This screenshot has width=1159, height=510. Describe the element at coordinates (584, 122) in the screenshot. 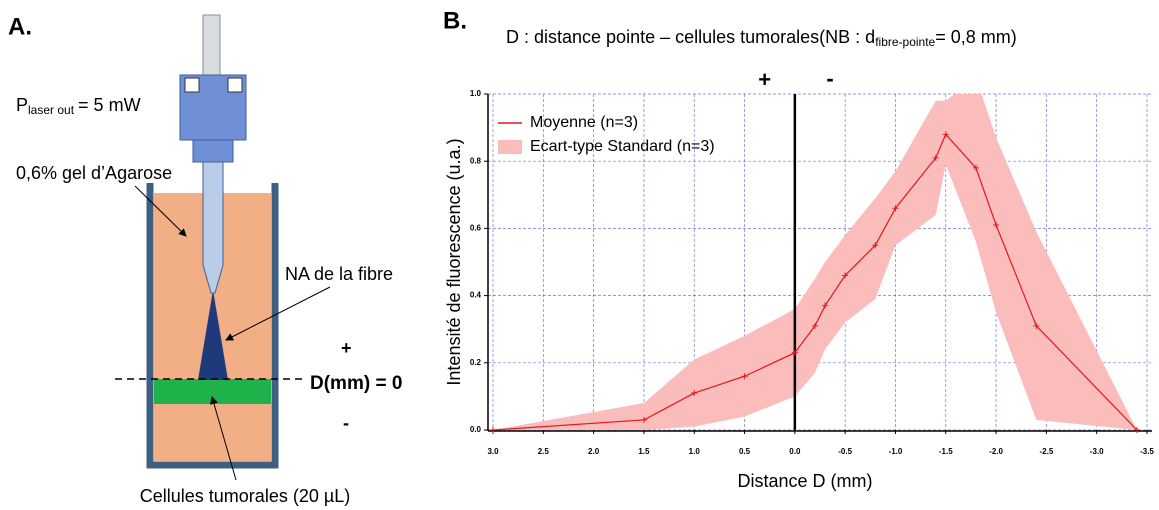

I see `legend-label: Moyenne (n=3)` at that location.